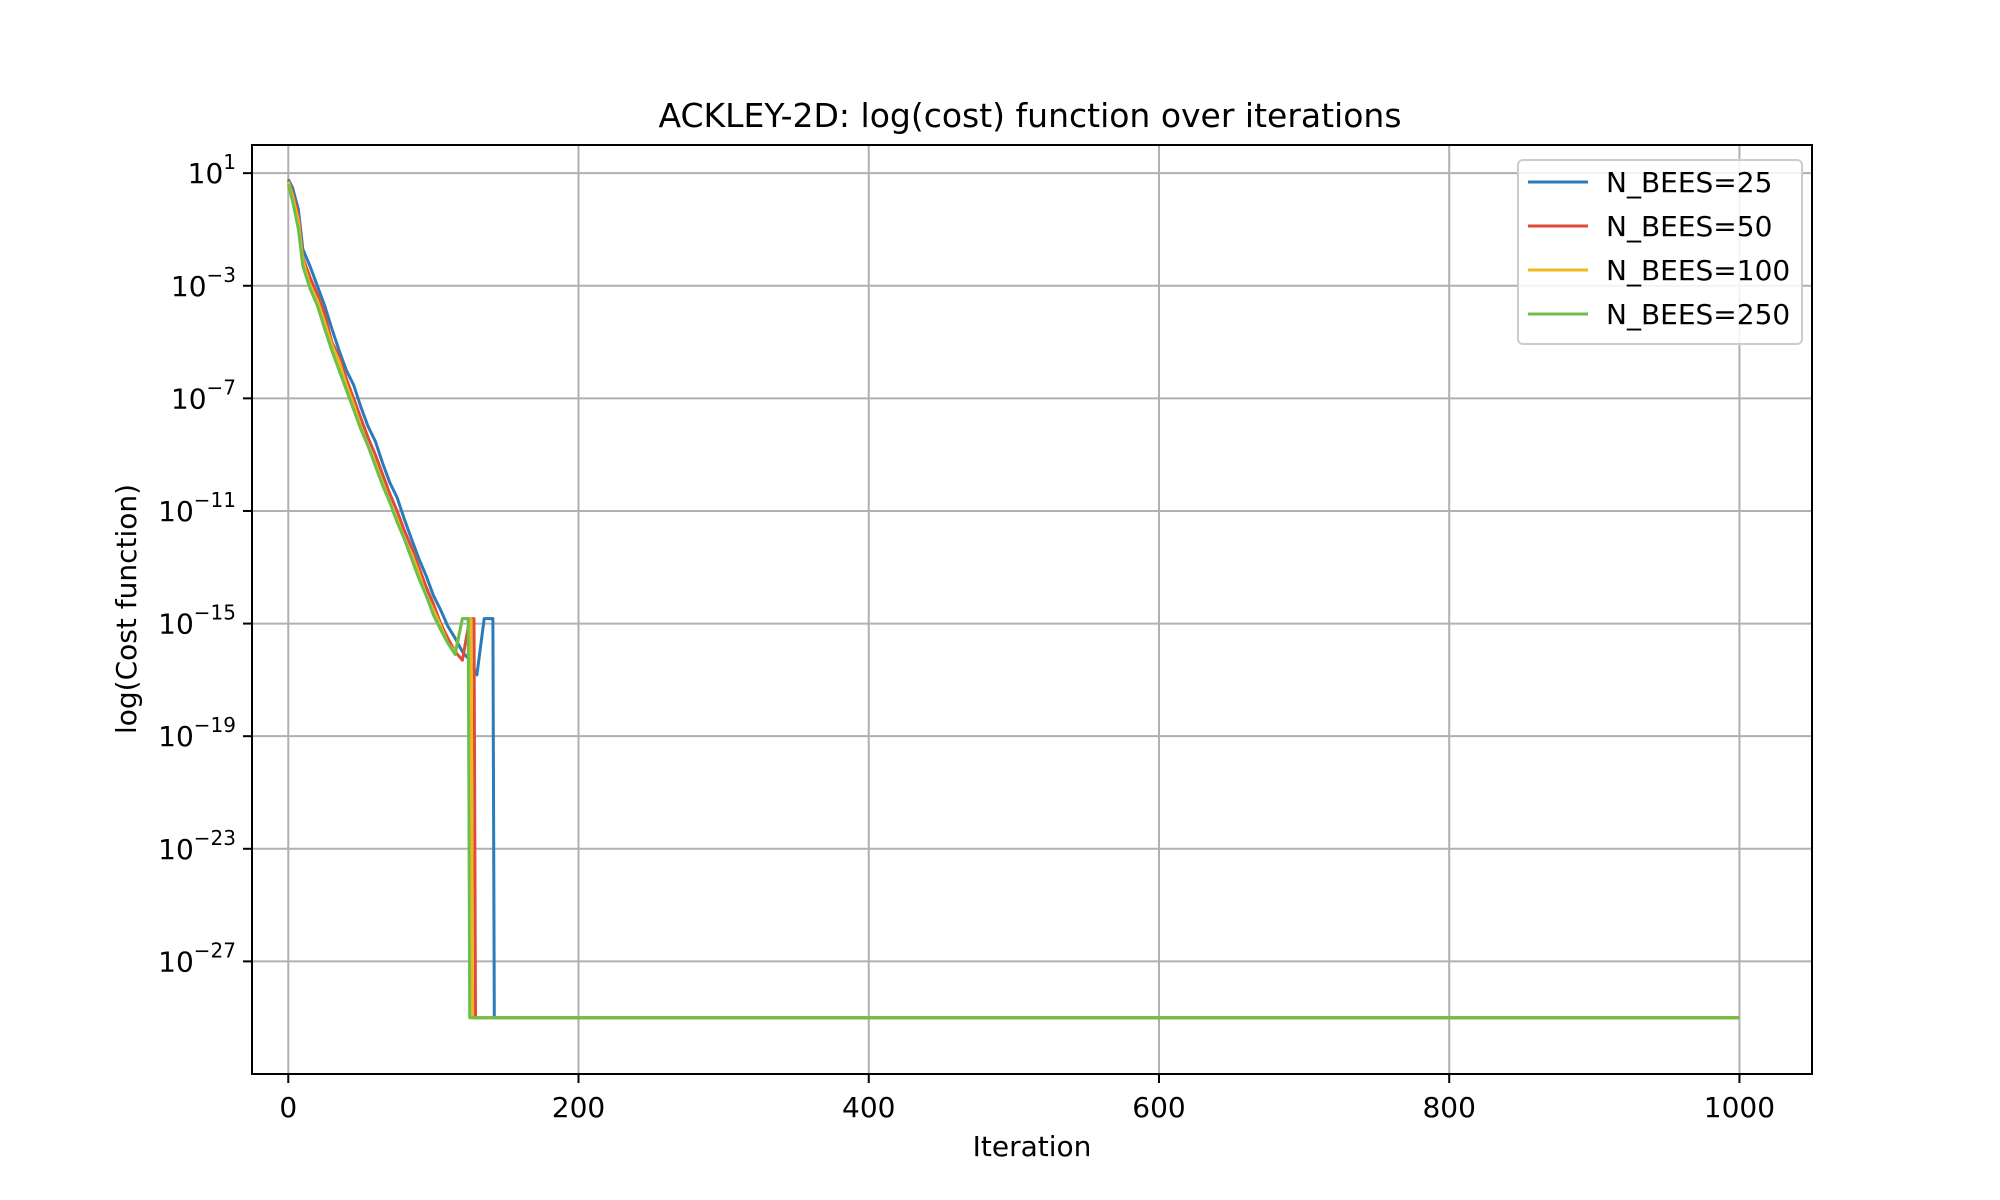 This screenshot has width=2000, height=1200. I want to click on y-tick-label: 10⁻²³, so click(197, 846).